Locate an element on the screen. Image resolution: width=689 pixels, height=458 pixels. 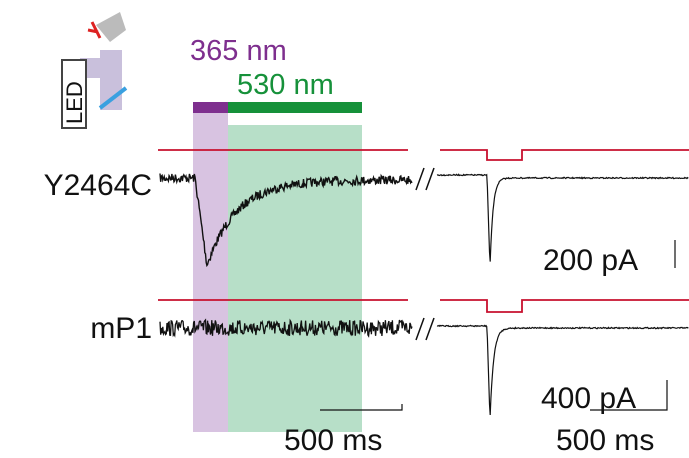
mirror is located at coordinates (113, 98).